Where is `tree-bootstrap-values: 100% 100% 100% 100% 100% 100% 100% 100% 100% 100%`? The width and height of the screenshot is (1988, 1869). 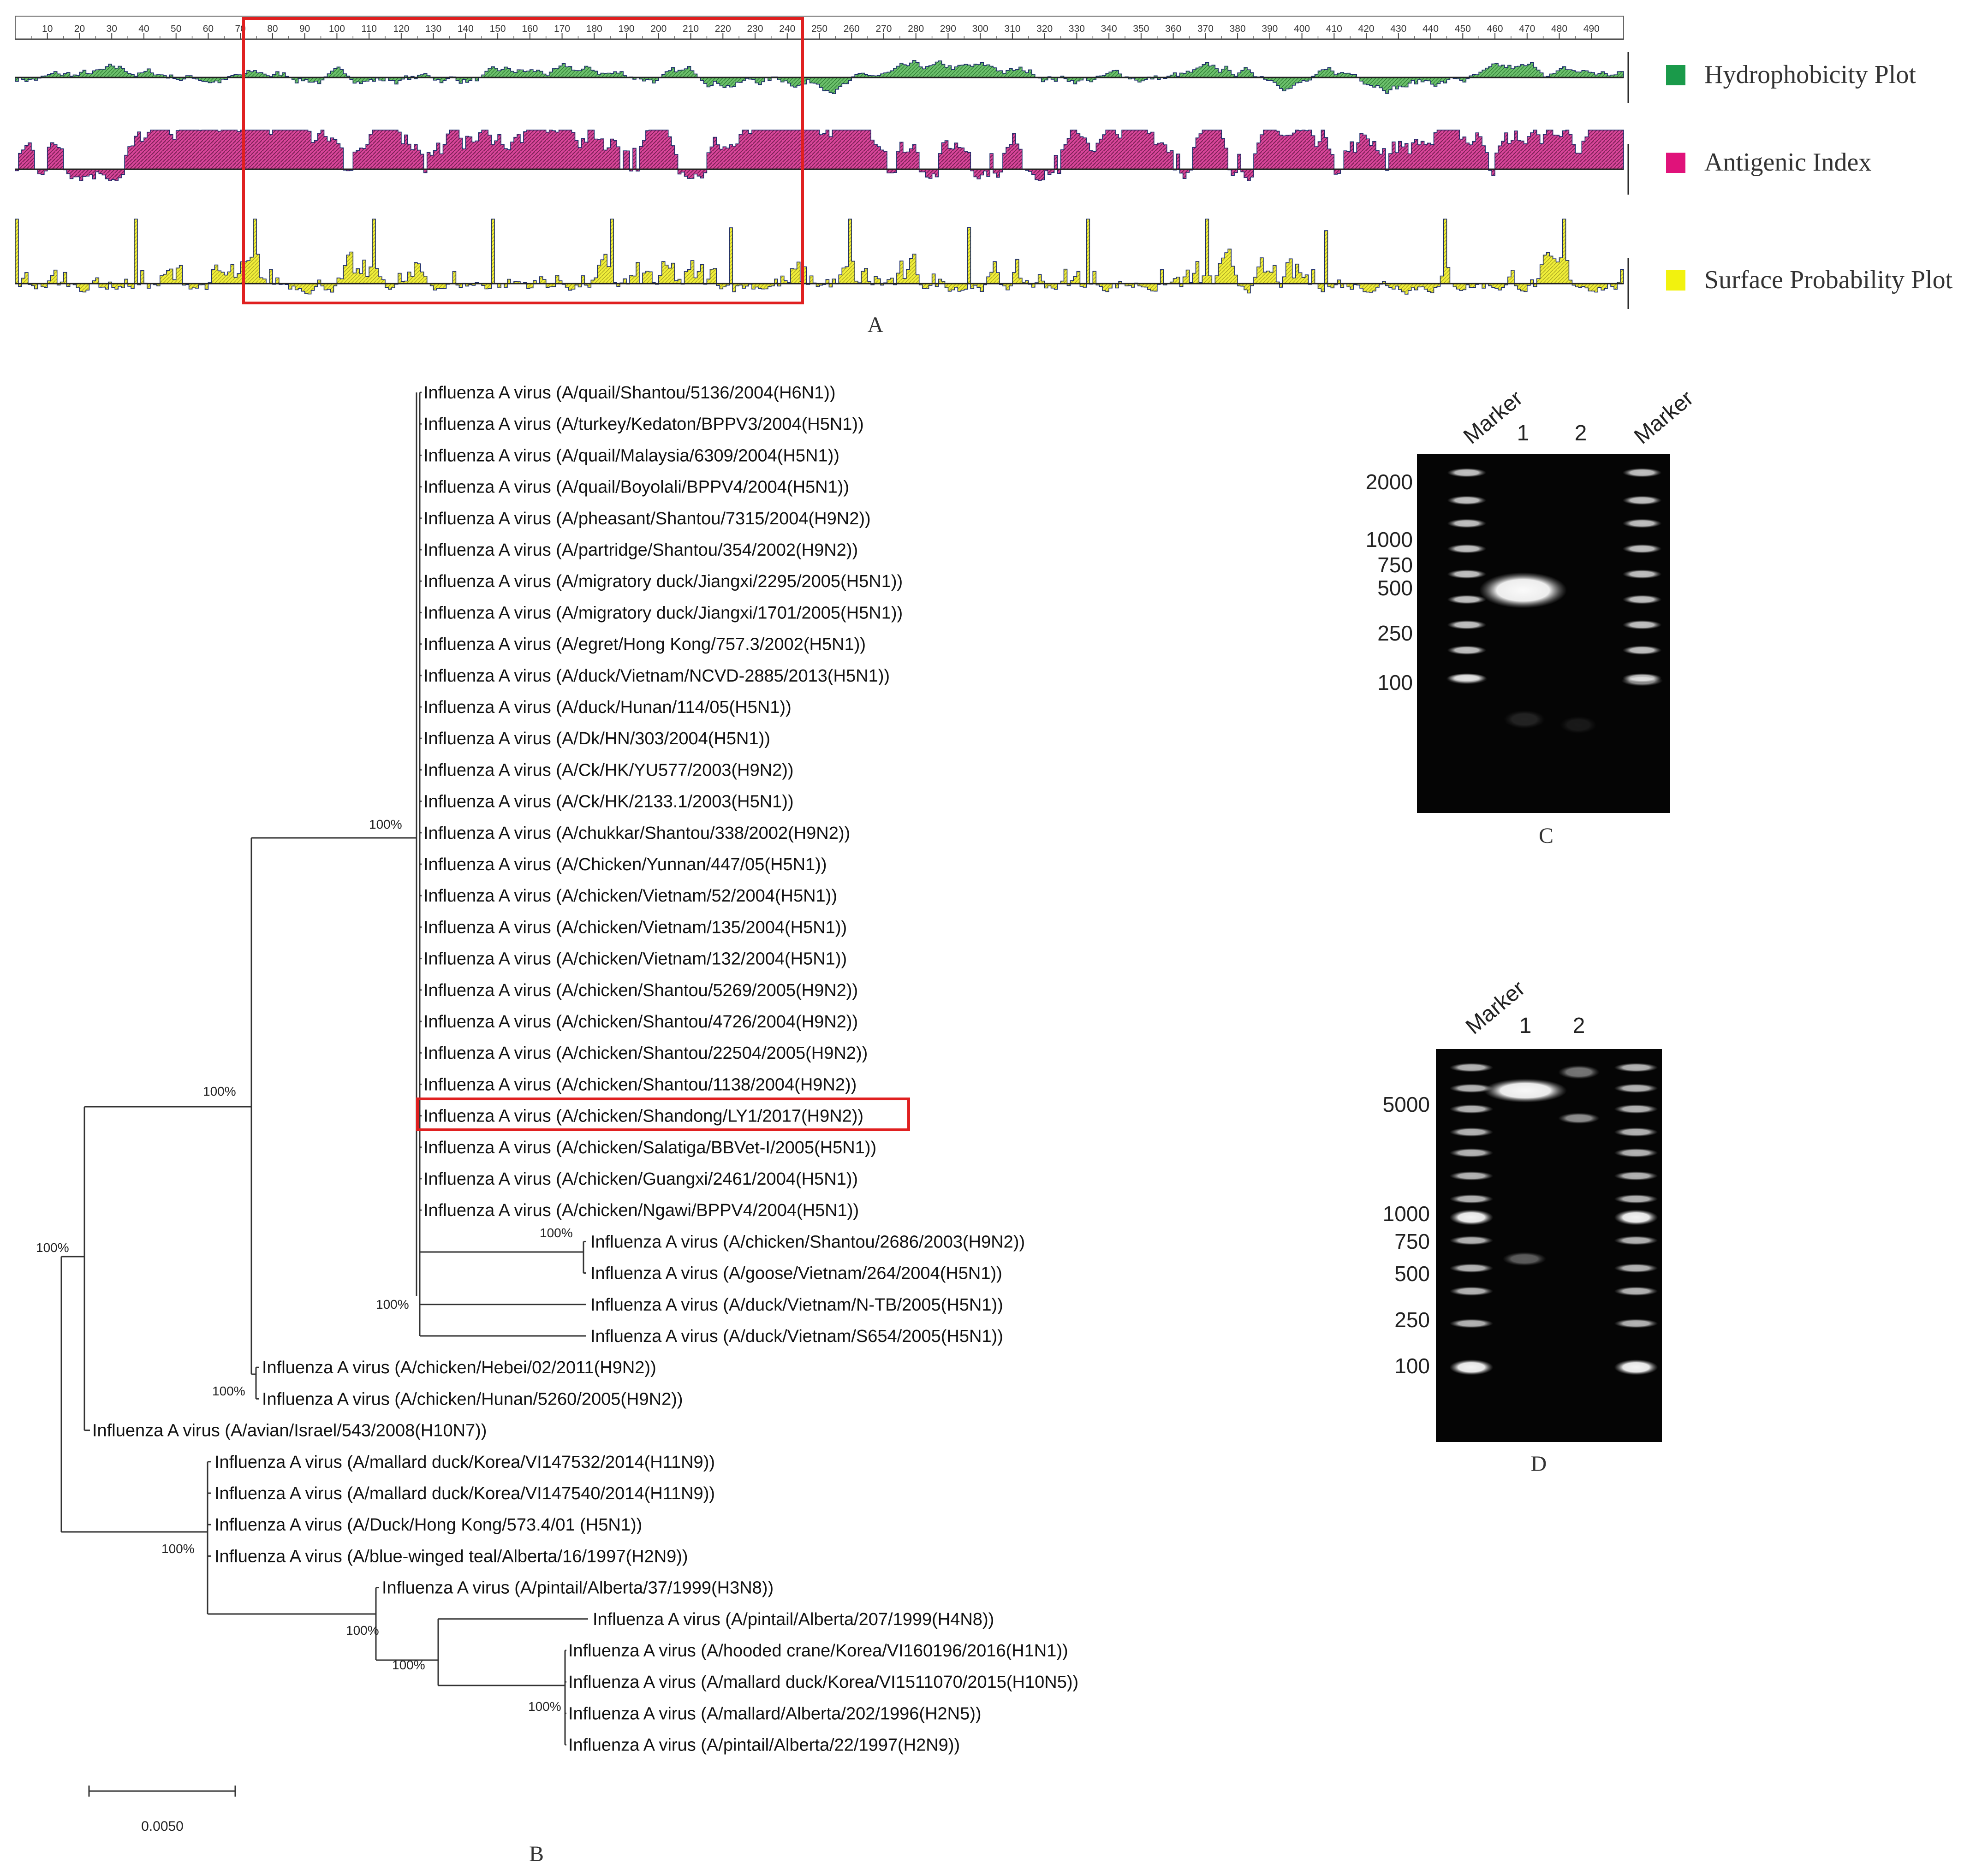
tree-bootstrap-values: 100% 100% 100% 100% 100% 100% 100% 100% 100% 100% is located at coordinates (304, 1265).